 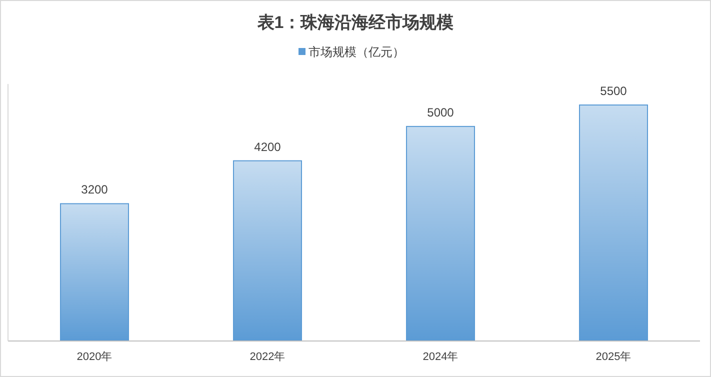 I want to click on data-label: 5000, so click(x=440, y=112).